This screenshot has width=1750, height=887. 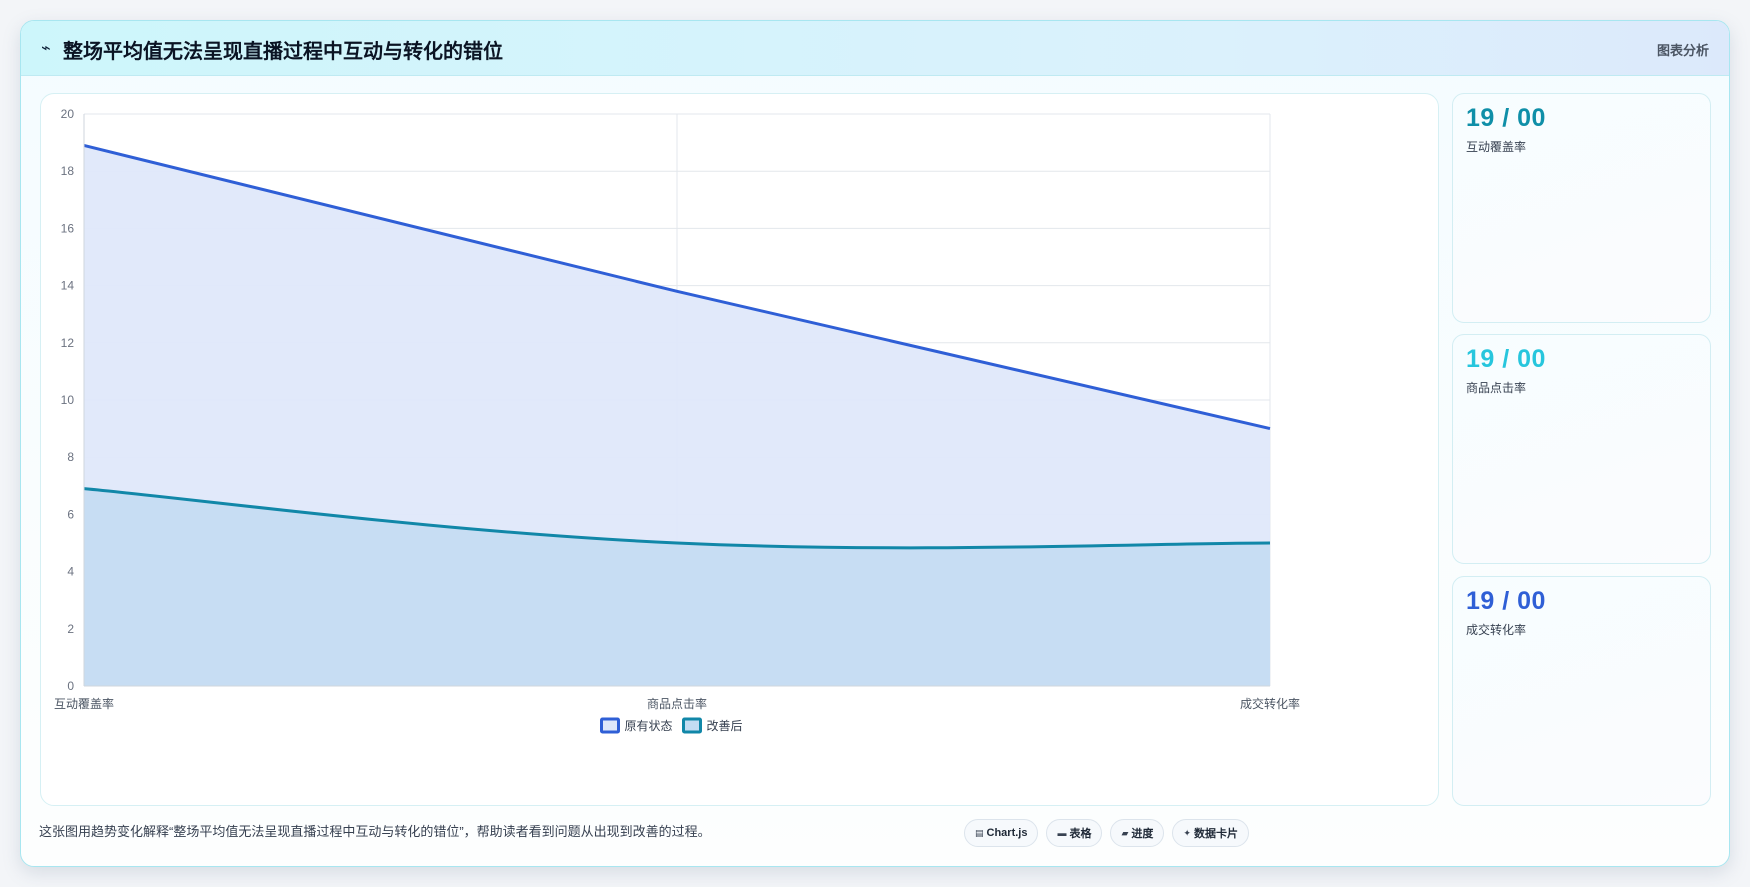 What do you see at coordinates (68, 343) in the screenshot?
I see `y-tick-label: 12` at bounding box center [68, 343].